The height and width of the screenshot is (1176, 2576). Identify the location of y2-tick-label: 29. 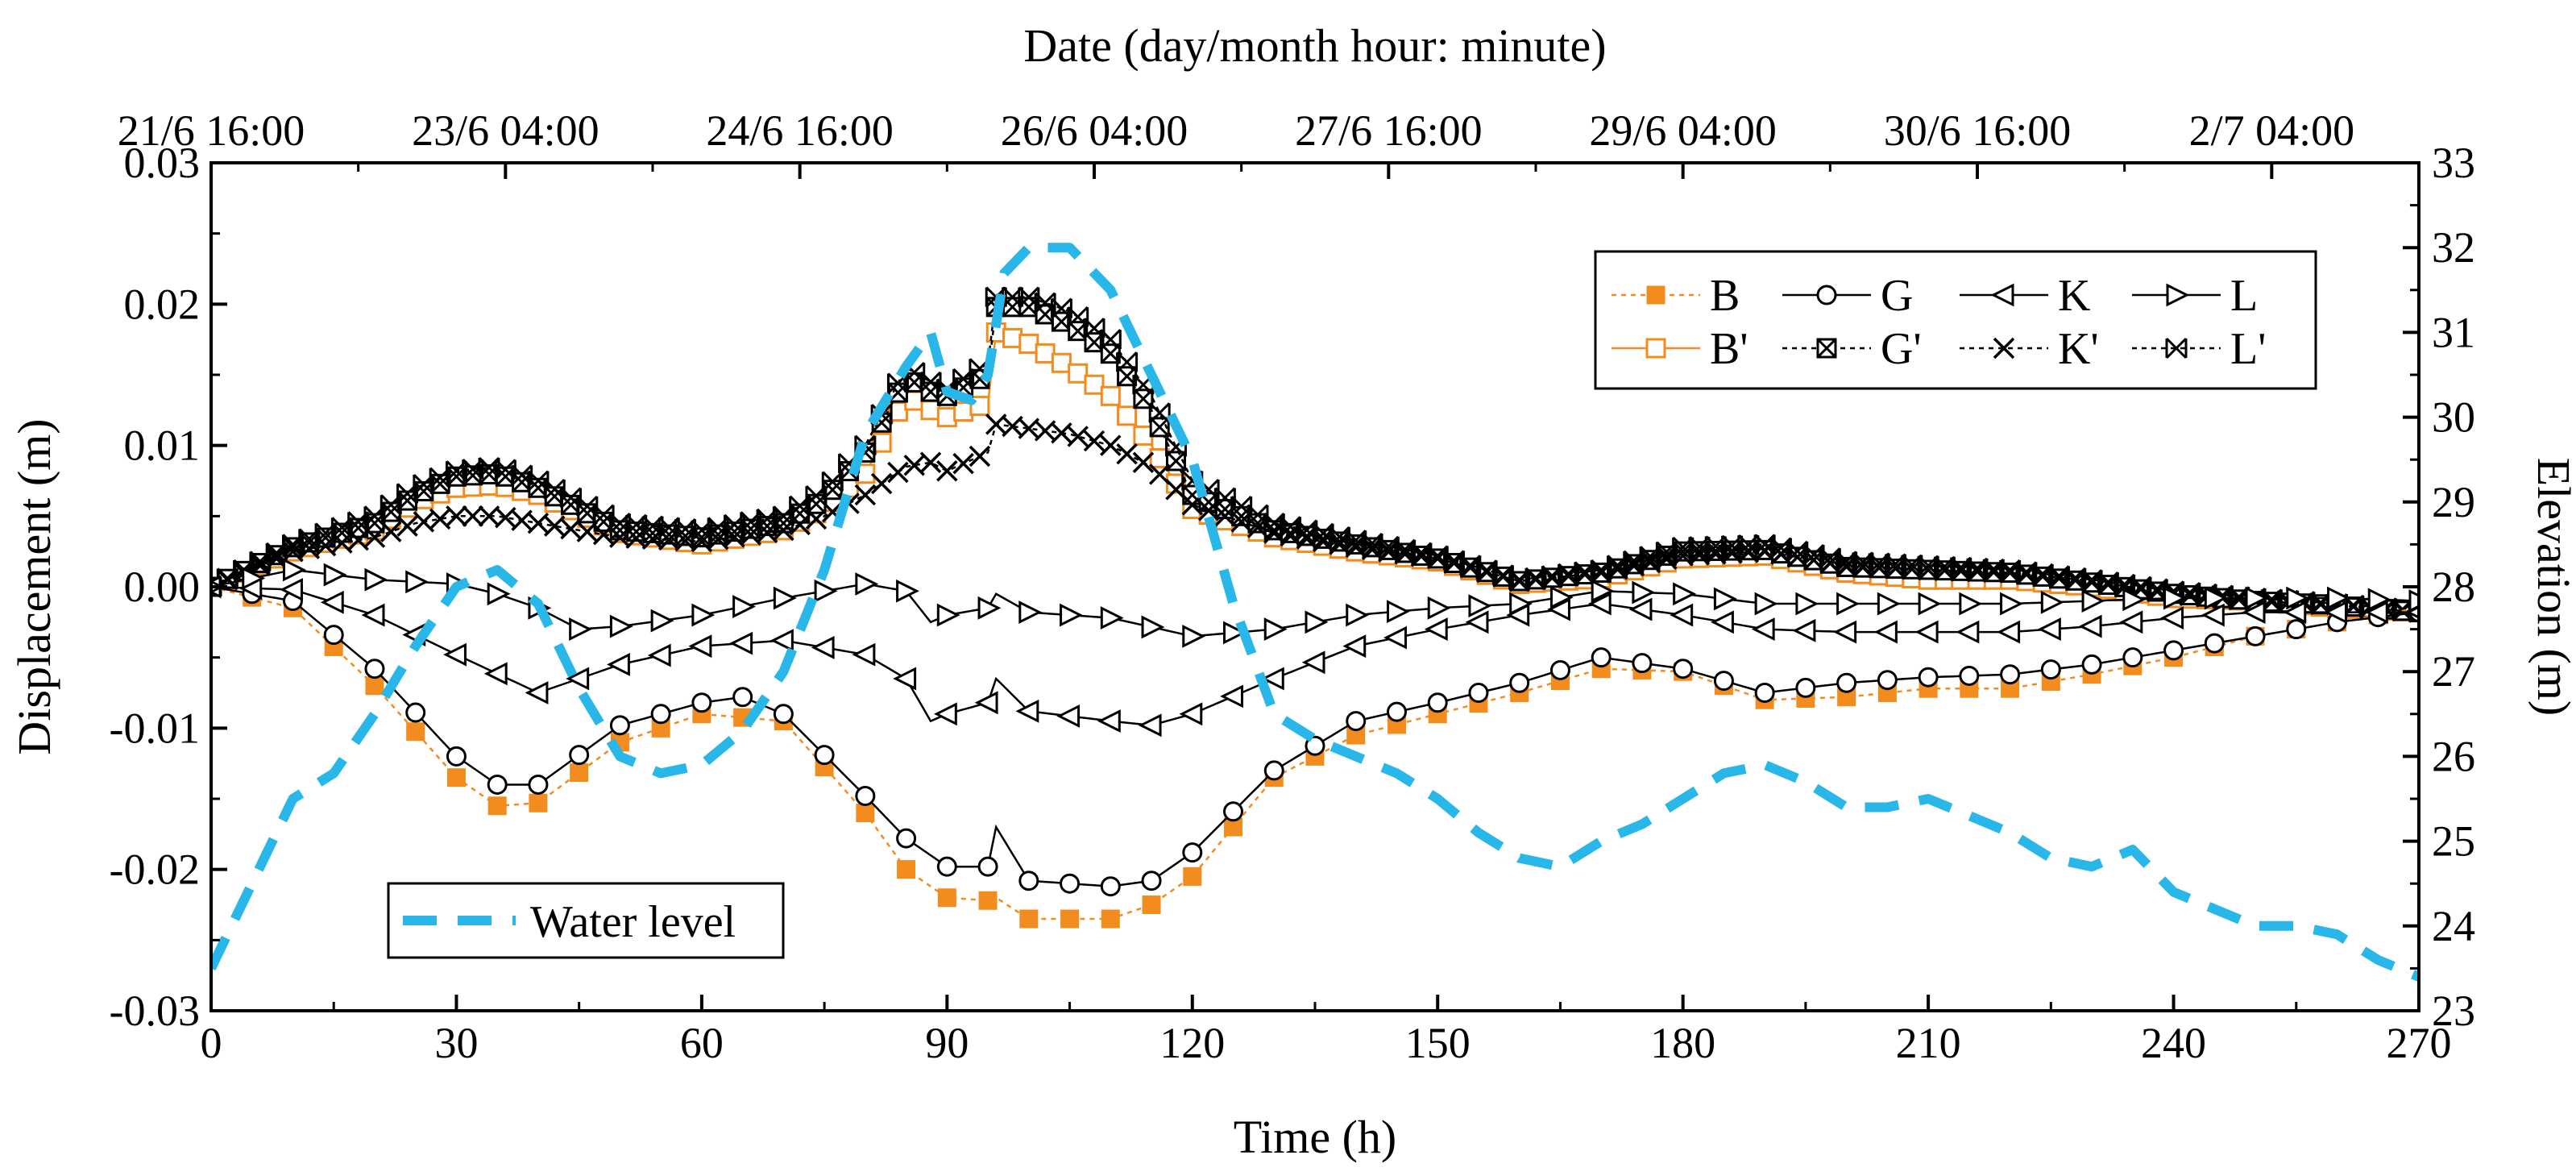
(2453, 502).